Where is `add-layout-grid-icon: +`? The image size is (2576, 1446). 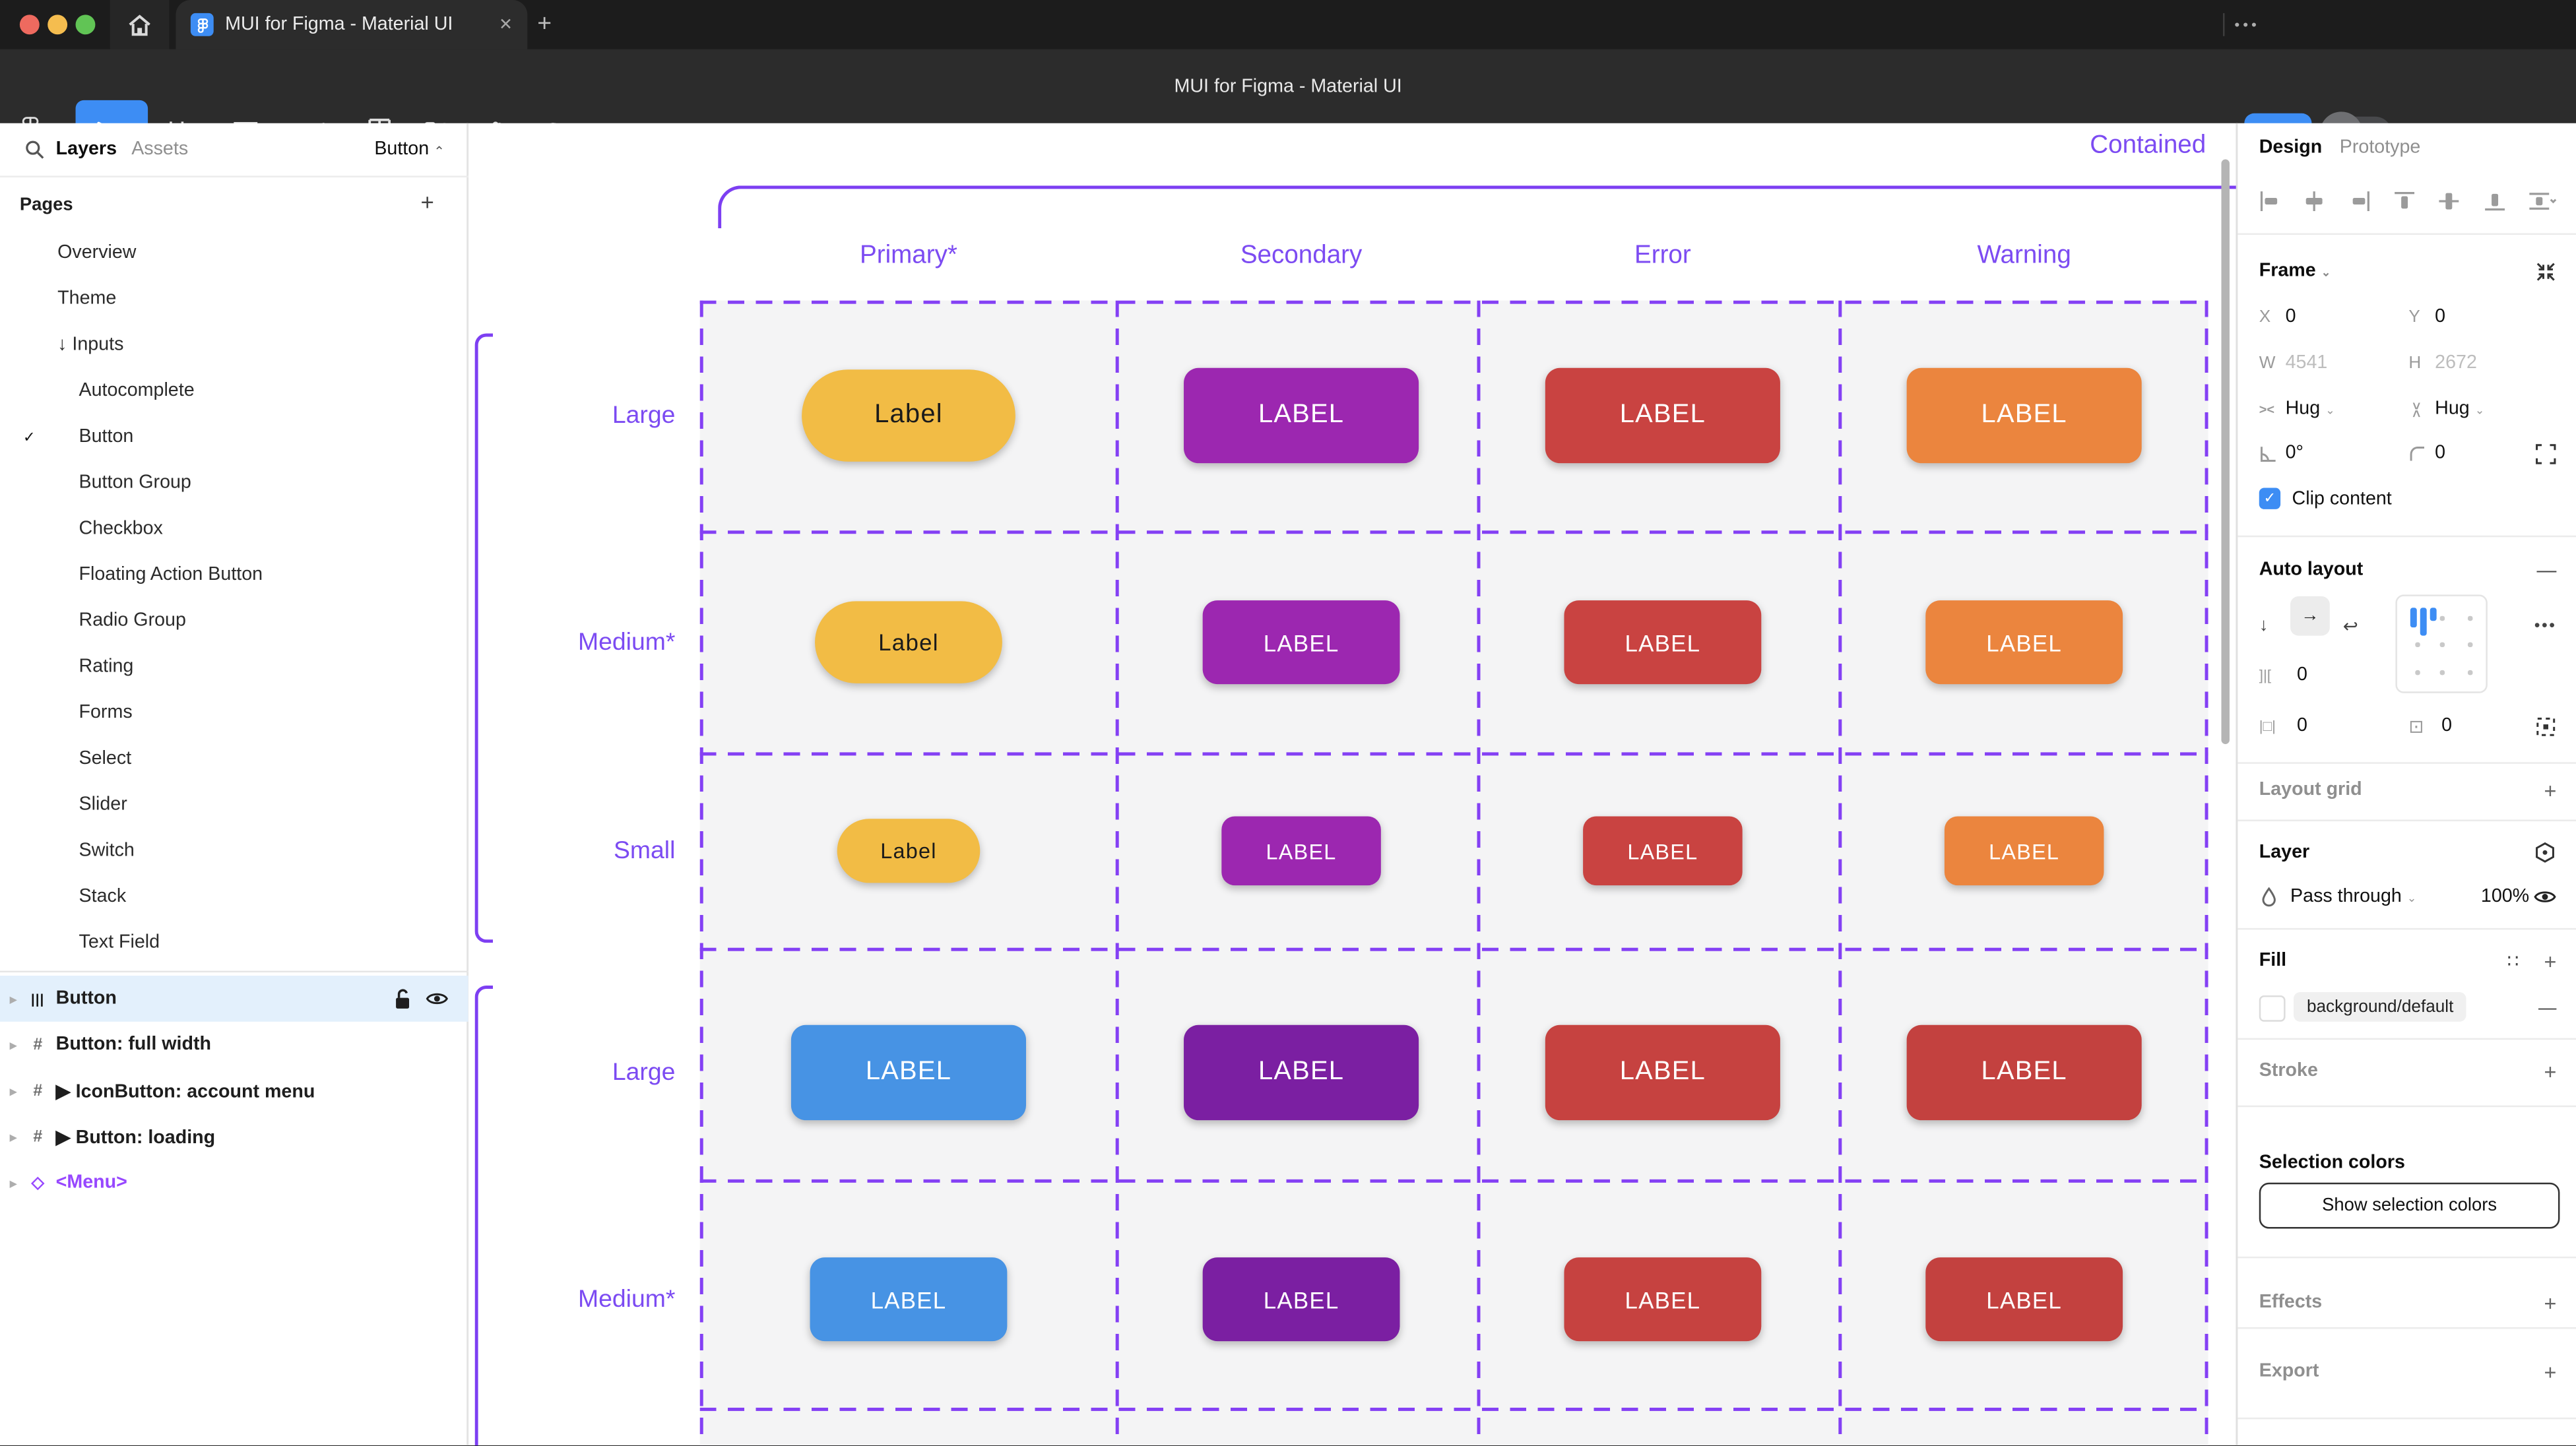 add-layout-grid-icon: + is located at coordinates (2550, 790).